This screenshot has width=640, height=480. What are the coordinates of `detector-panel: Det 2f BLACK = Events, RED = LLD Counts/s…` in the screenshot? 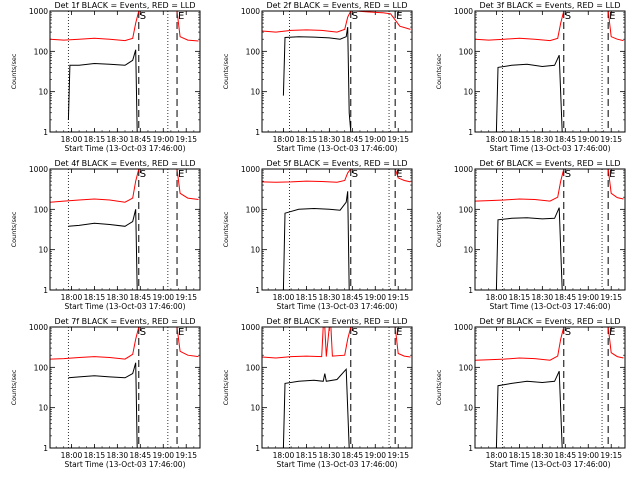 It's located at (317, 77).